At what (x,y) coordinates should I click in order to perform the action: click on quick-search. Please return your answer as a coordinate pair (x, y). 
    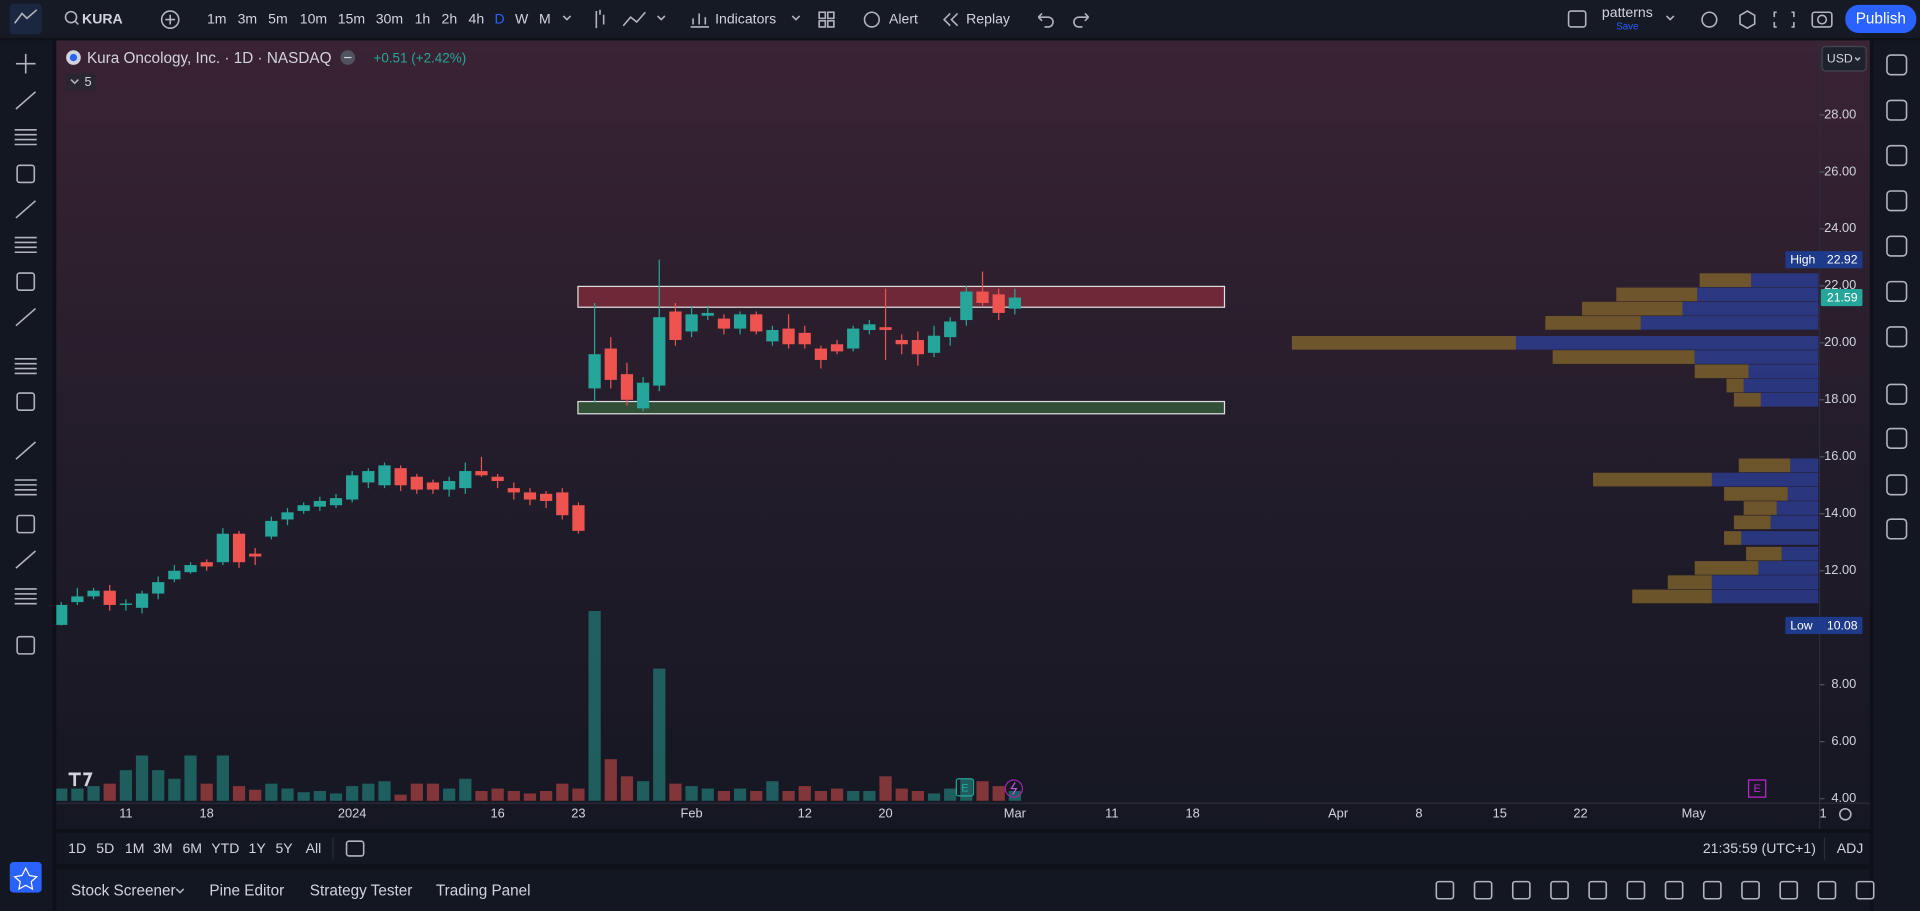
    Looking at the image, I should click on (1709, 19).